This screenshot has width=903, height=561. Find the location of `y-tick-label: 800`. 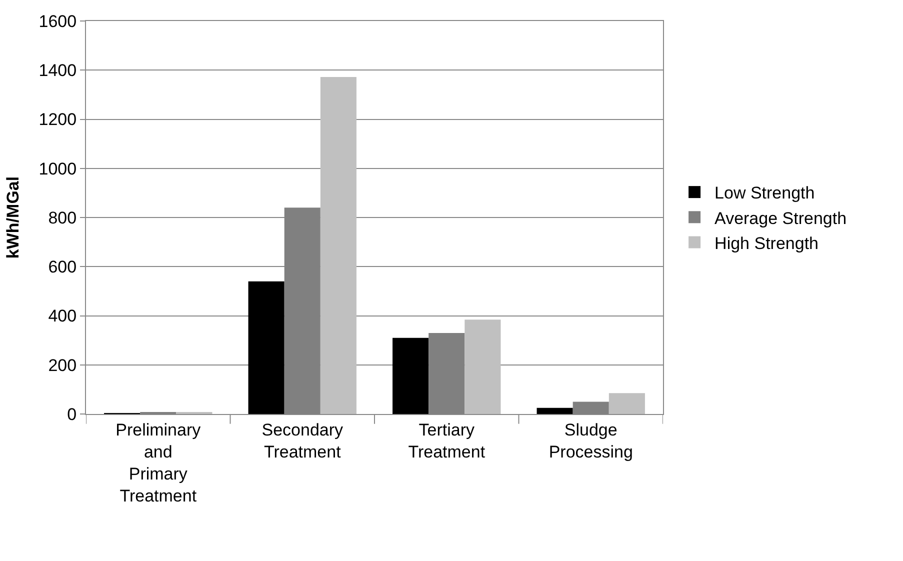

y-tick-label: 800 is located at coordinates (62, 218).